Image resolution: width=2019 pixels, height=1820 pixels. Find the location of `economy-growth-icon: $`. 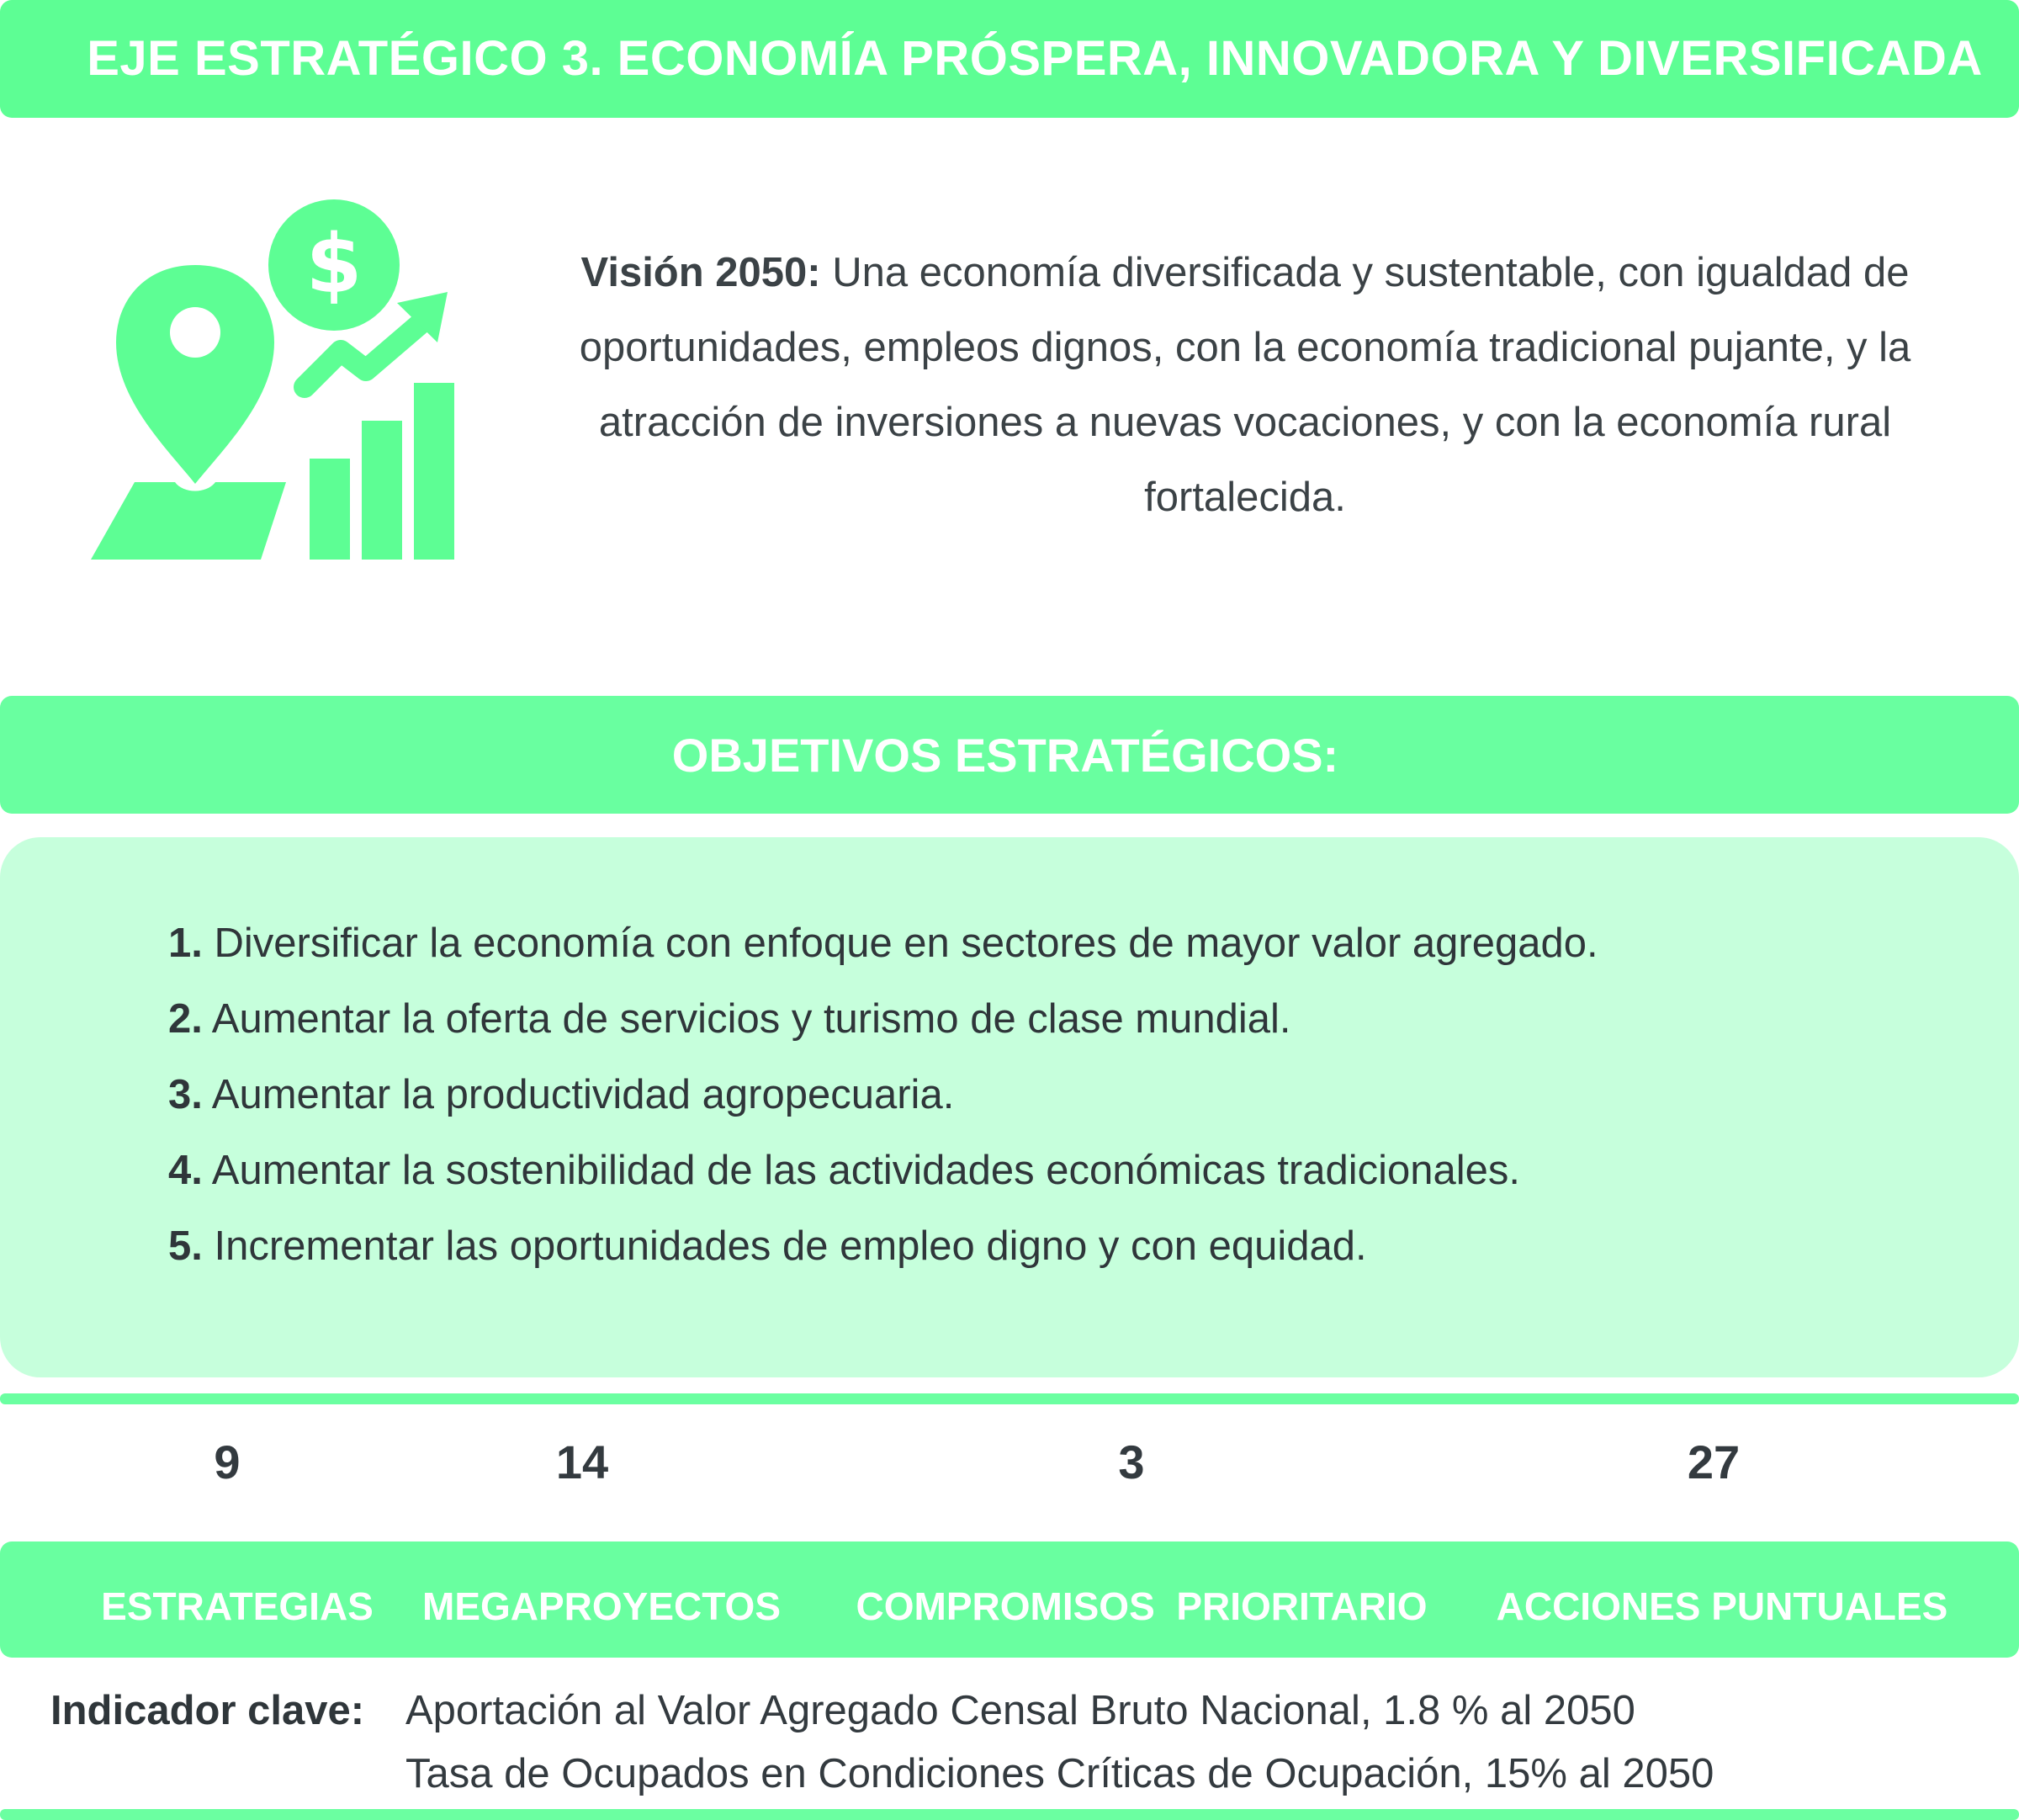

economy-growth-icon: $ is located at coordinates (272, 379).